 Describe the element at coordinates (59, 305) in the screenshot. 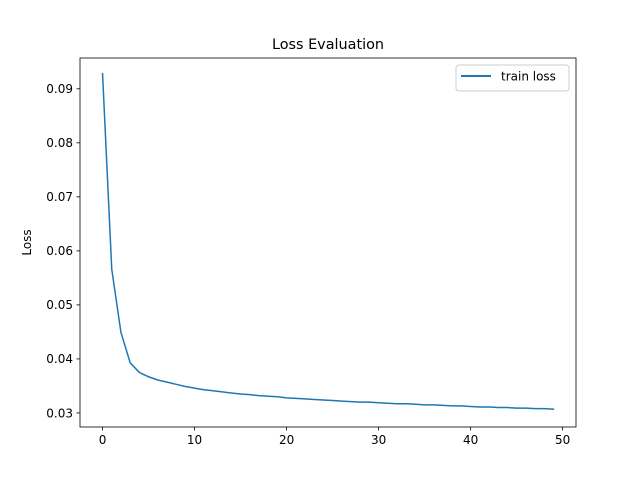

I see `y-tick-label: 0.05` at that location.